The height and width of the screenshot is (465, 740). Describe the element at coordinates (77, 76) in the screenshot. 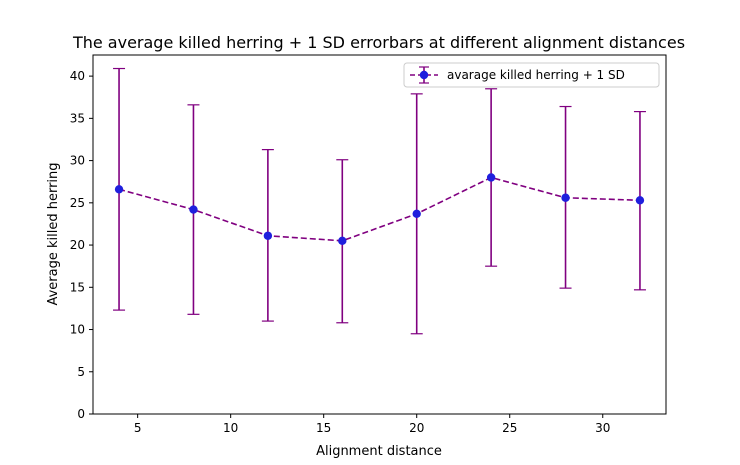

I see `y-tick-label: 40` at that location.